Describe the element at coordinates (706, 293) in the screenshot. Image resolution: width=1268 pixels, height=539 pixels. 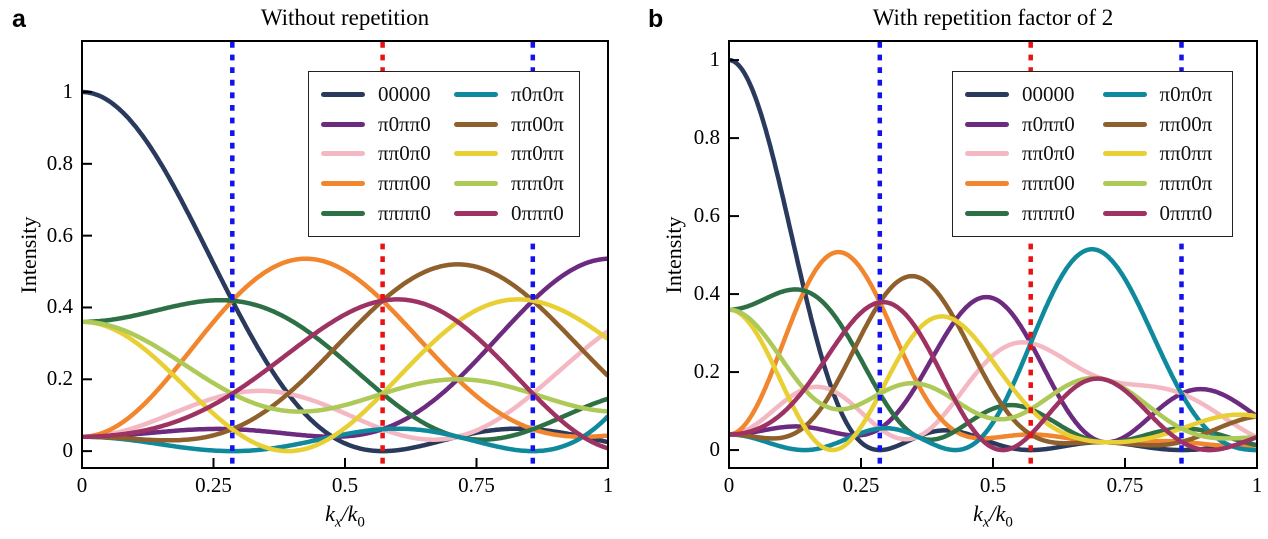
I see `y-tick-label-panel-b: 0.4` at that location.